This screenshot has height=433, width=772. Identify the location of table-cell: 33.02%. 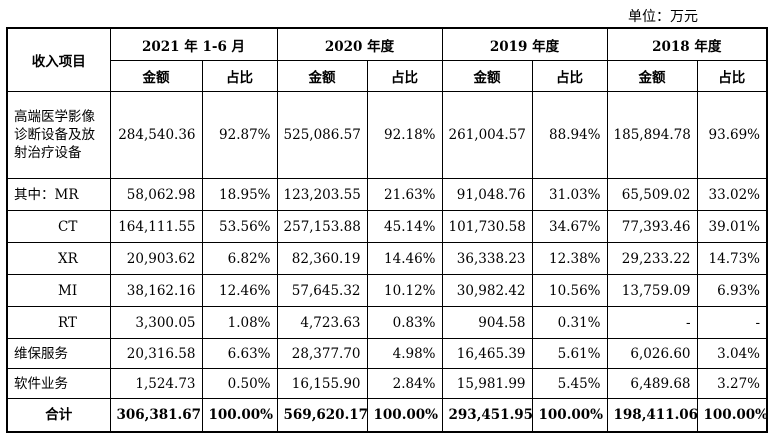
(732, 194).